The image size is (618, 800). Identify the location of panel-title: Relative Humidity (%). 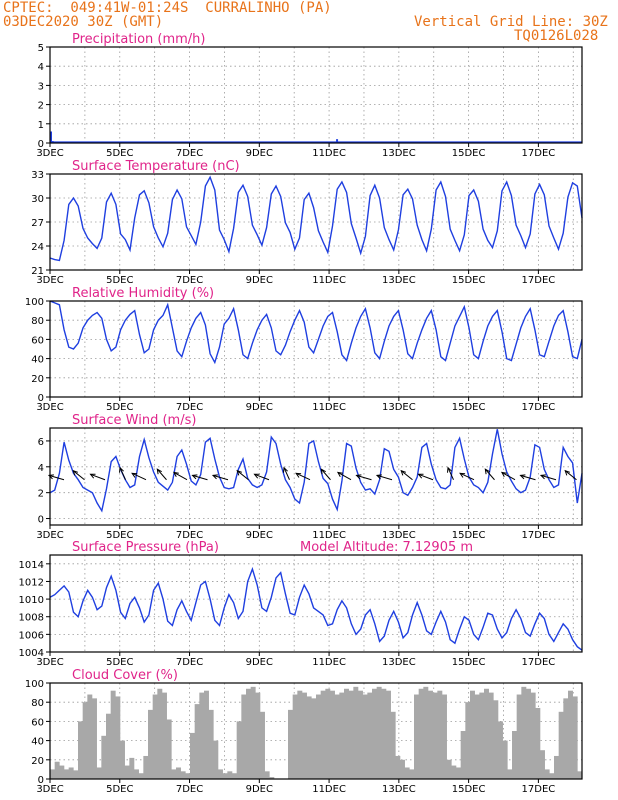
(143, 293).